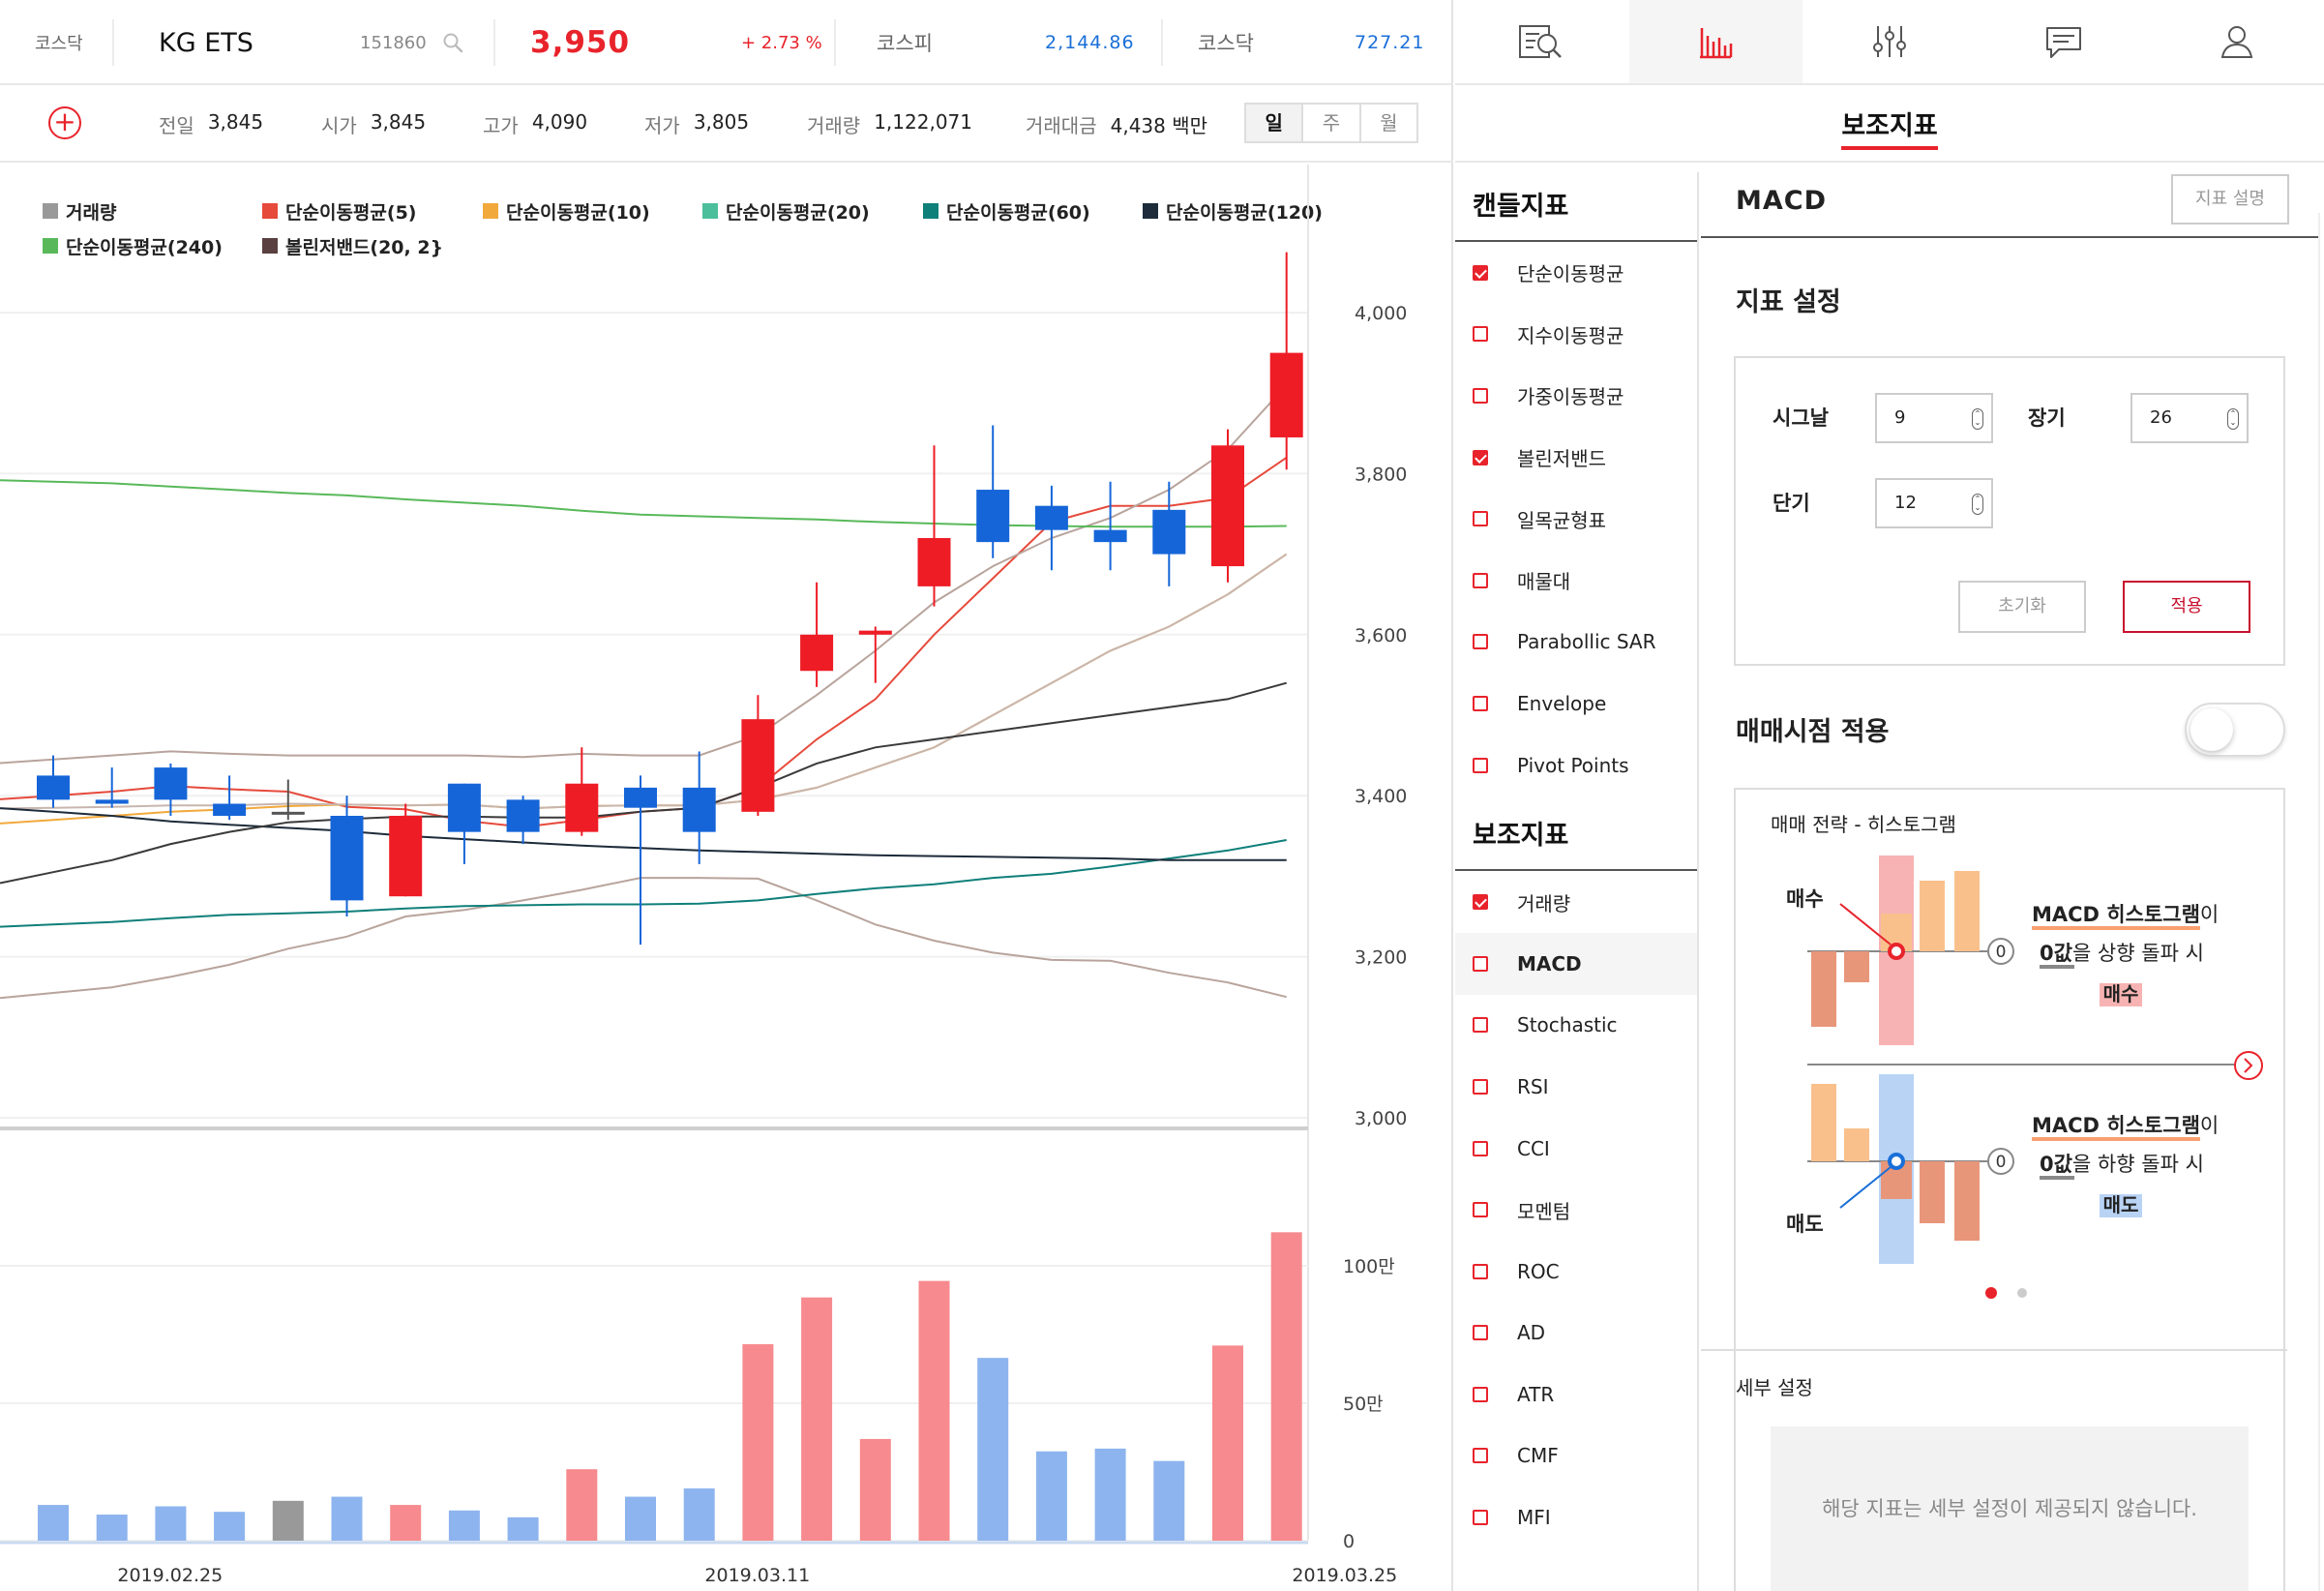 The width and height of the screenshot is (2324, 1591). Describe the element at coordinates (206, 43) in the screenshot. I see `stock-name: KG ETS` at that location.